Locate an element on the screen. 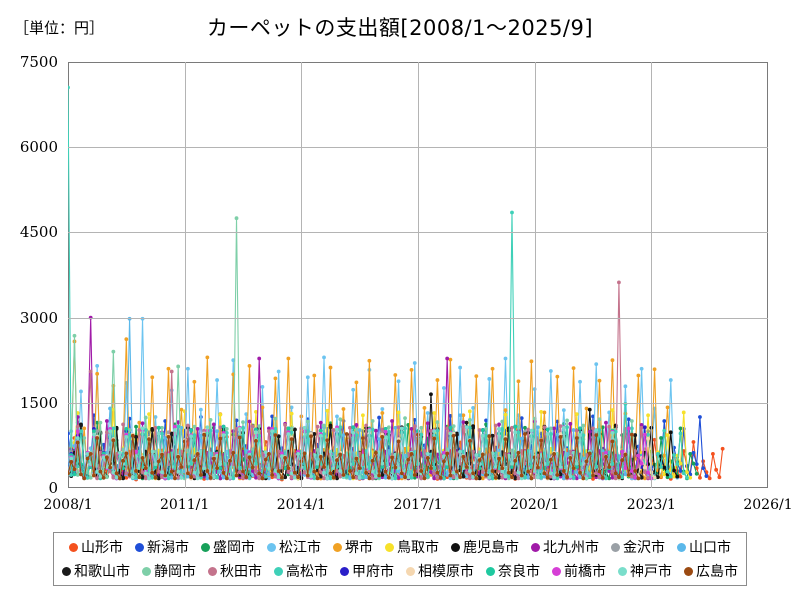  legend-item-前橋市: 前橋市 is located at coordinates (579, 571).